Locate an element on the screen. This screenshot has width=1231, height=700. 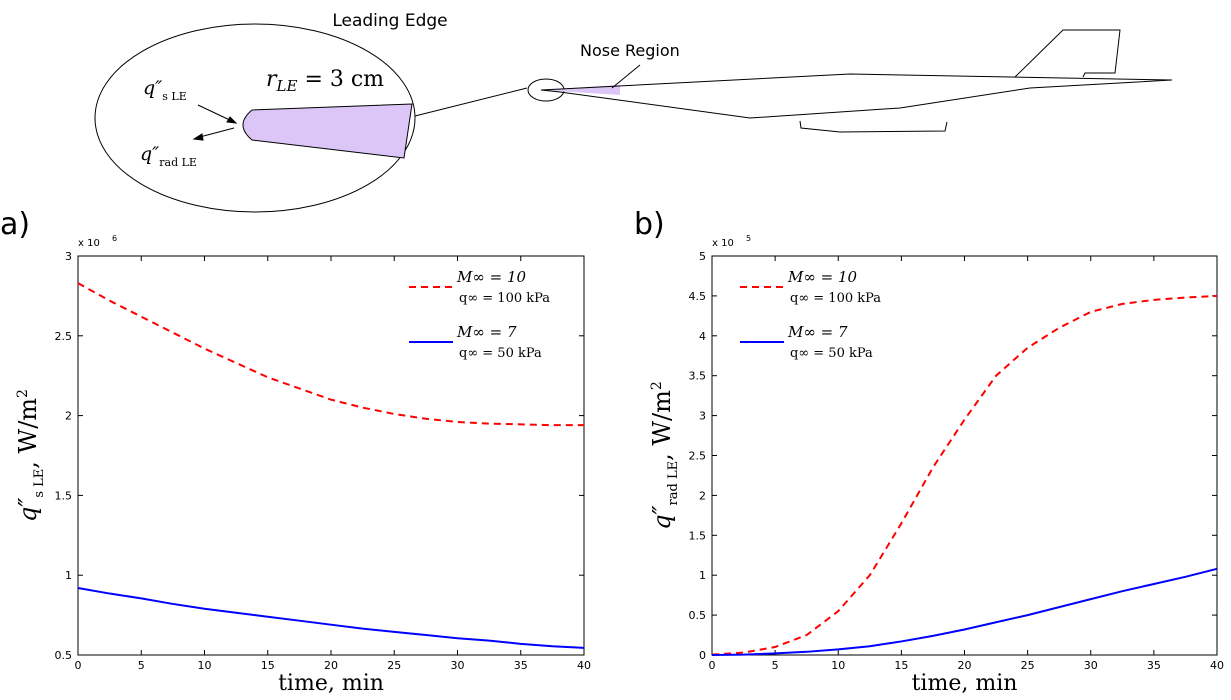
aircraft-body is located at coordinates (856, 96).